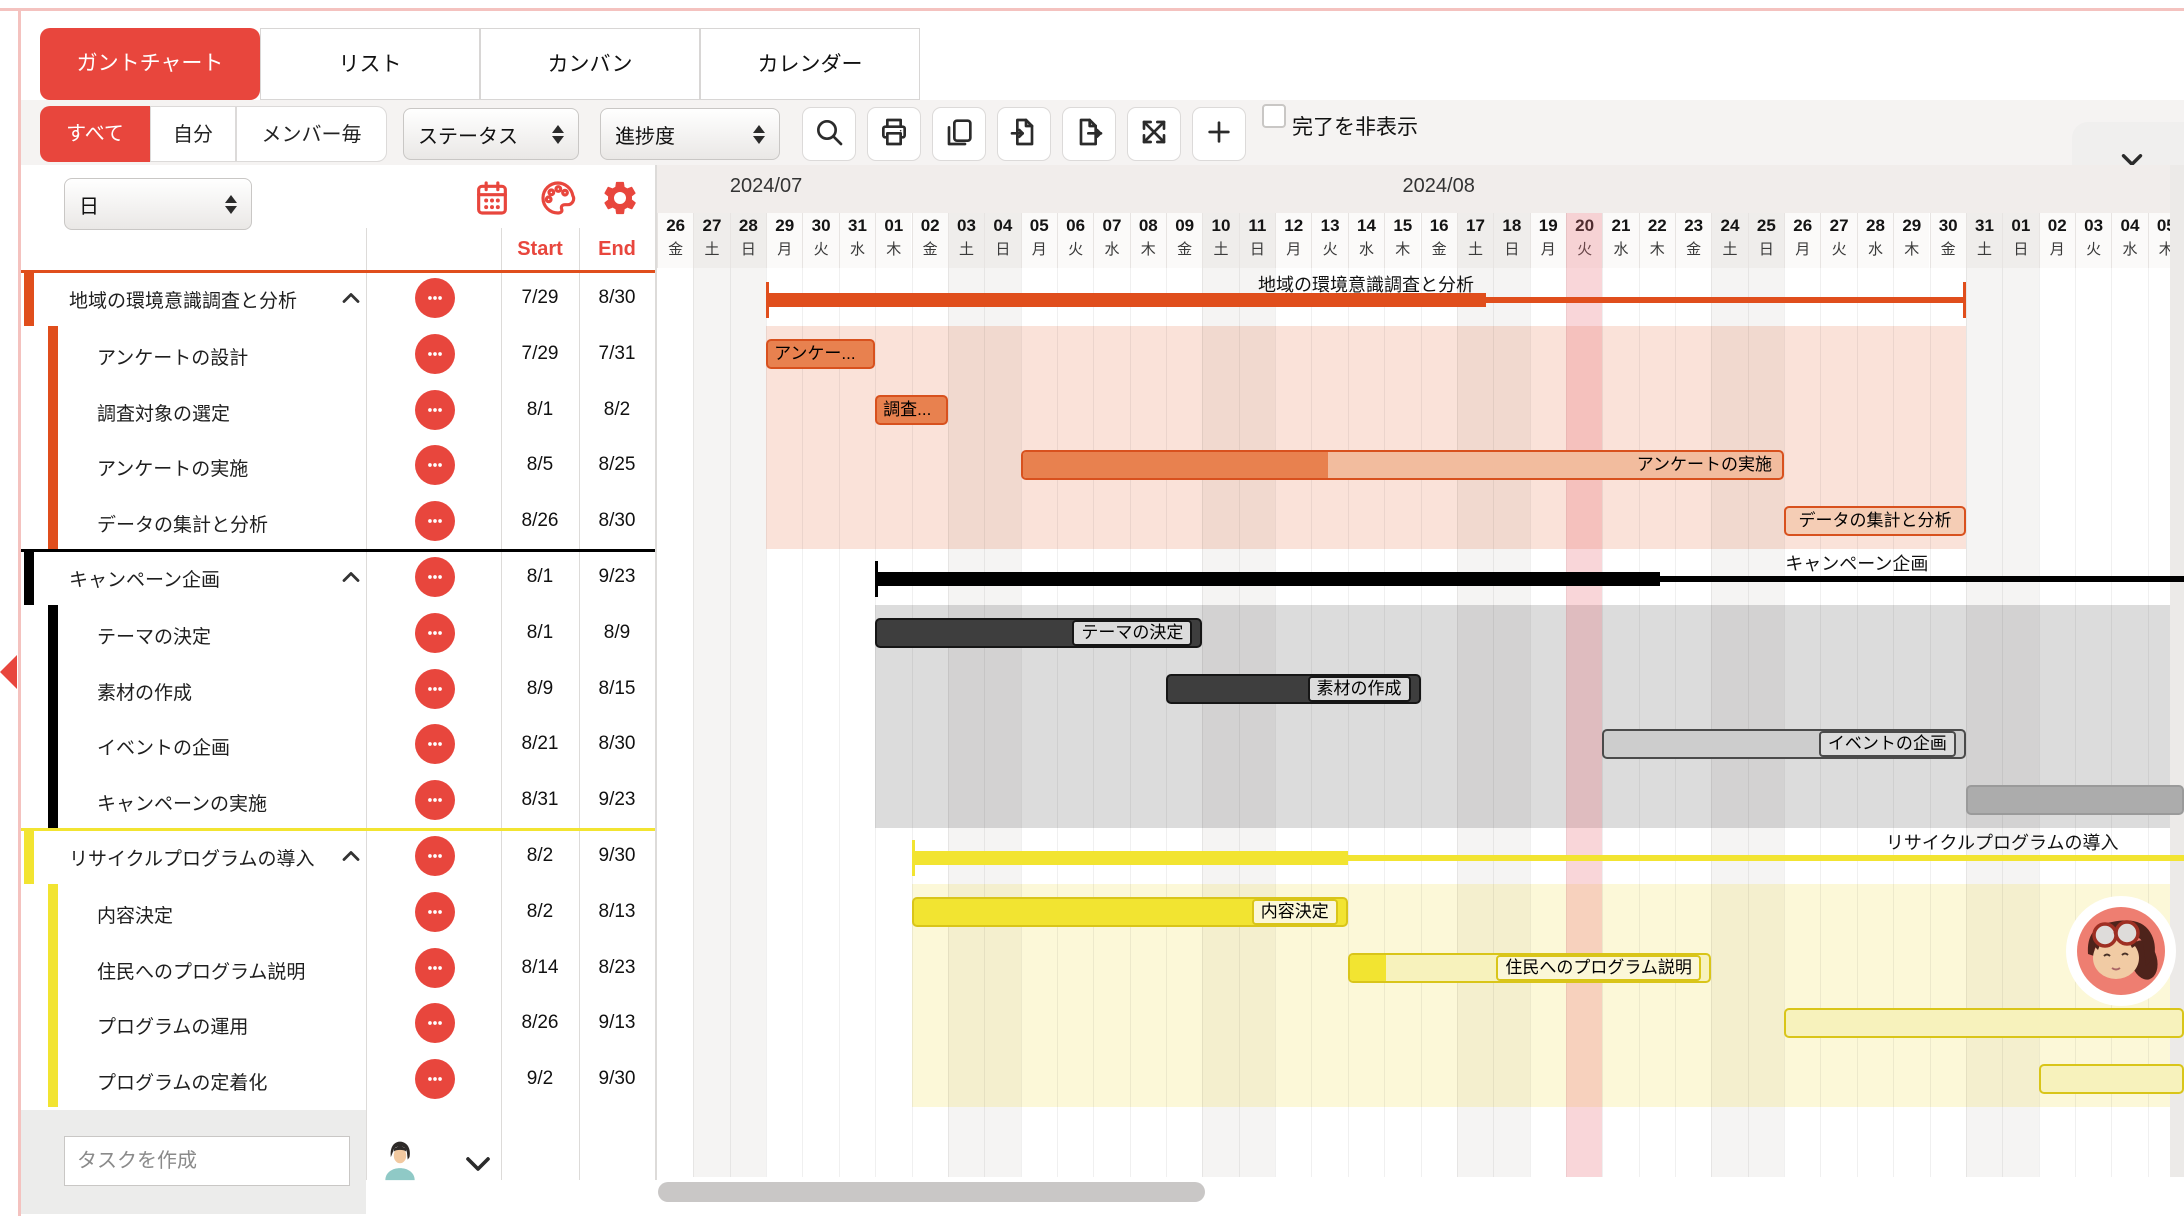  What do you see at coordinates (656, 672) in the screenshot?
I see `sidebar-gantt-divider` at bounding box center [656, 672].